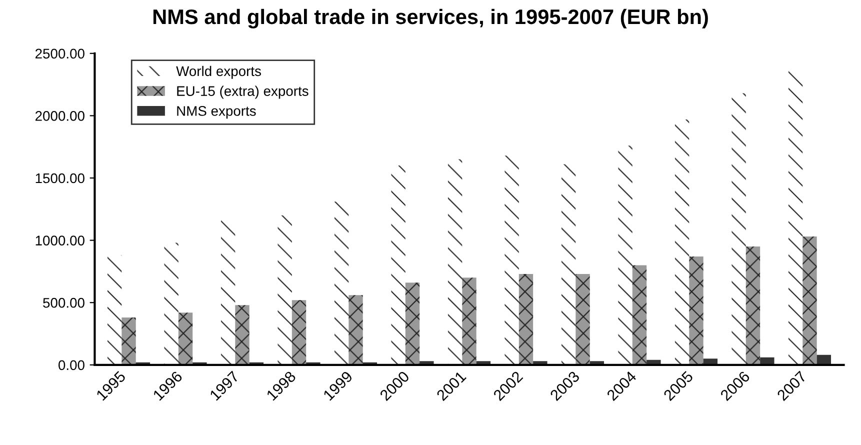 The width and height of the screenshot is (861, 445). Describe the element at coordinates (242, 92) in the screenshot. I see `legend-label: EU-15 (extra) exports` at that location.